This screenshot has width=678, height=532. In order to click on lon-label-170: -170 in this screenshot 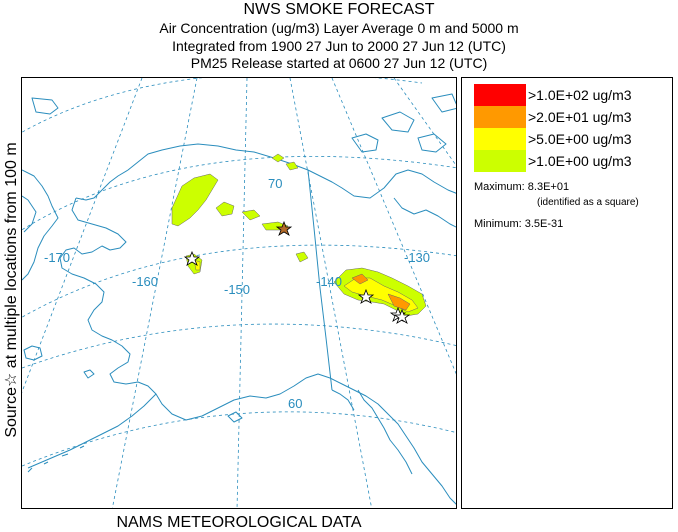, I will do `click(57, 257)`.